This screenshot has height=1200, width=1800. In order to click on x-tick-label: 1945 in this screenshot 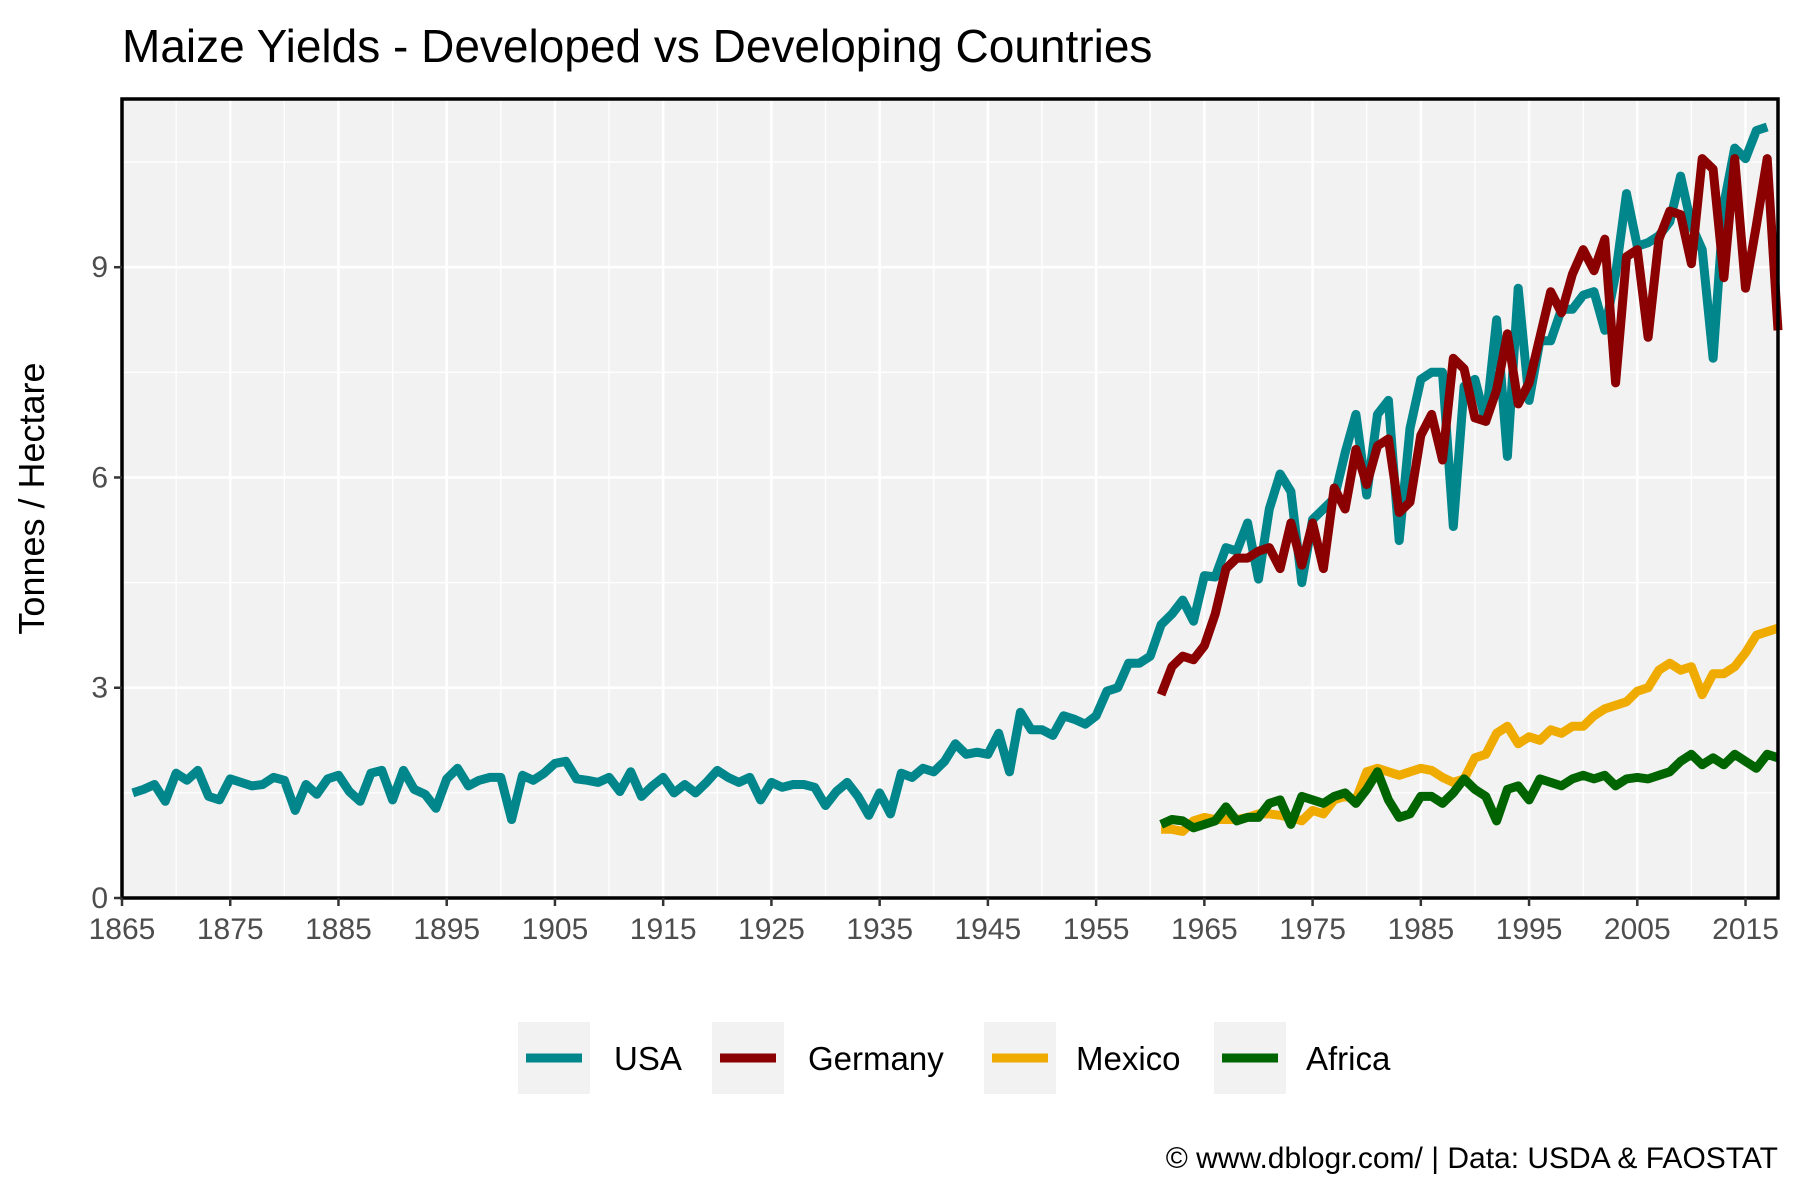, I will do `click(988, 929)`.